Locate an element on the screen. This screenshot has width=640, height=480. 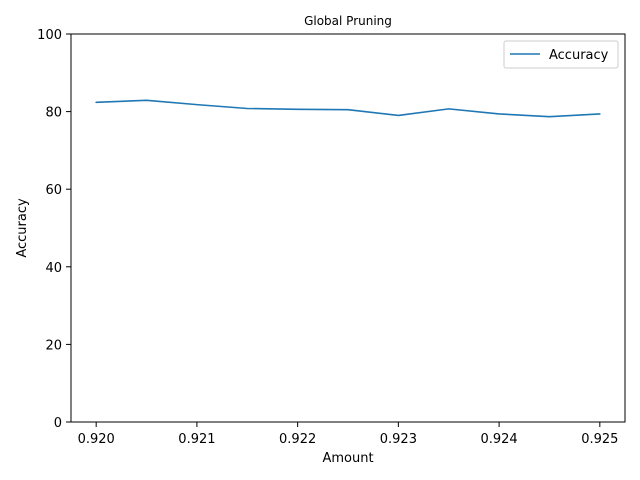
x-axis-label: Amount is located at coordinates (347, 458).